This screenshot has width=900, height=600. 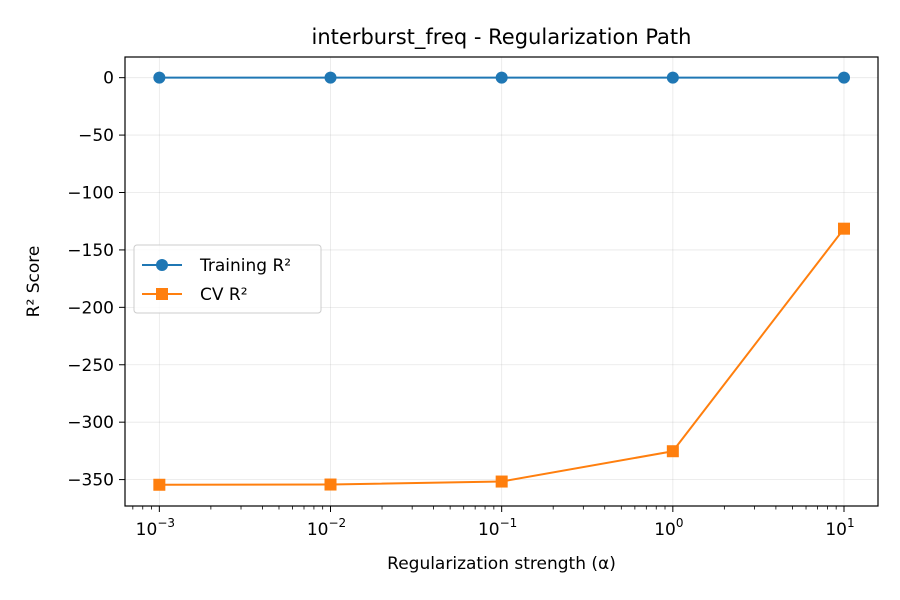 I want to click on x-tick-label: 10¹, so click(x=839, y=528).